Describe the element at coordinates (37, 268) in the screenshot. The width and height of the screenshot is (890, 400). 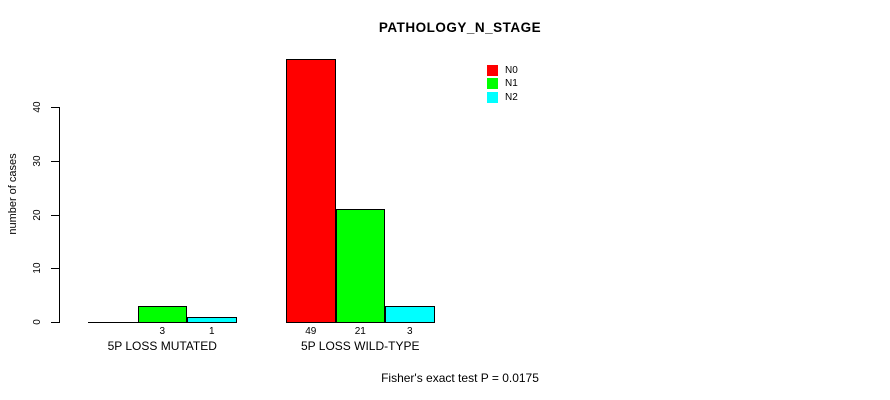
I see `y-axis-tick-label: 10` at that location.